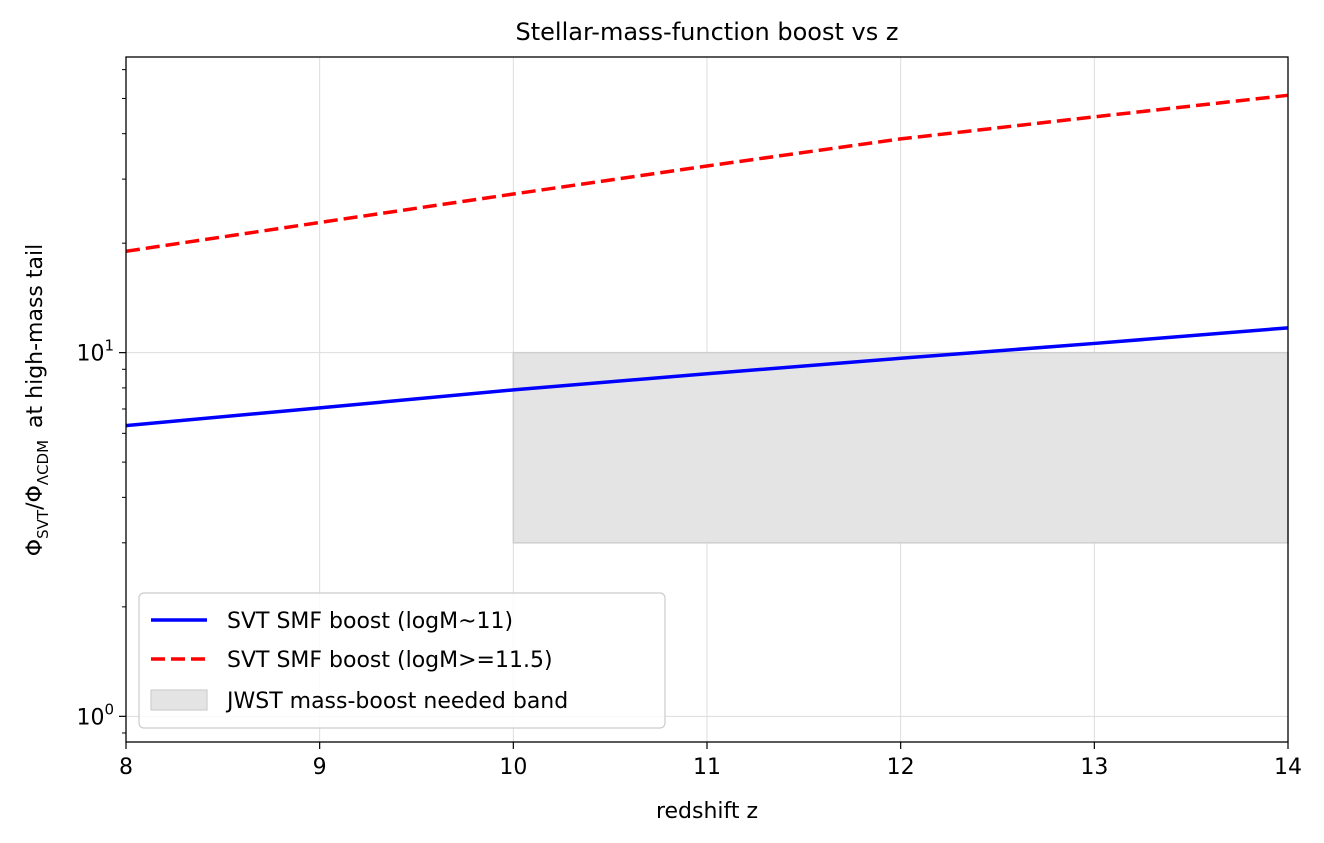 This screenshot has height=843, width=1324. Describe the element at coordinates (179, 700) in the screenshot. I see `legend-swatch-band` at that location.